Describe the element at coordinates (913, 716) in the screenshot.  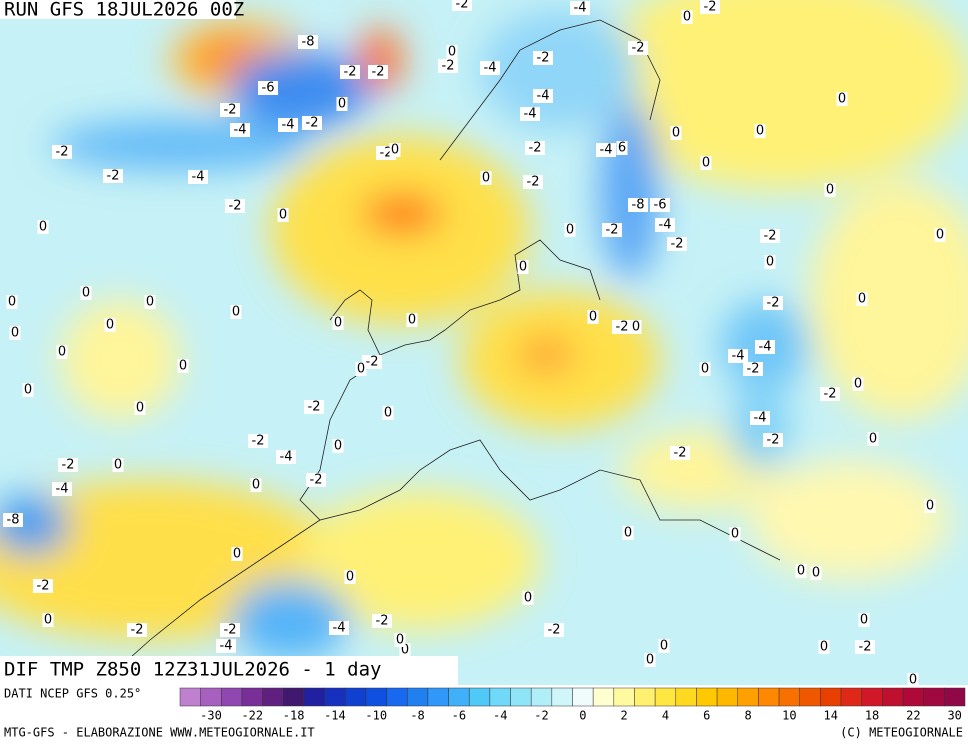
I see `colorbar-label: 22` at that location.